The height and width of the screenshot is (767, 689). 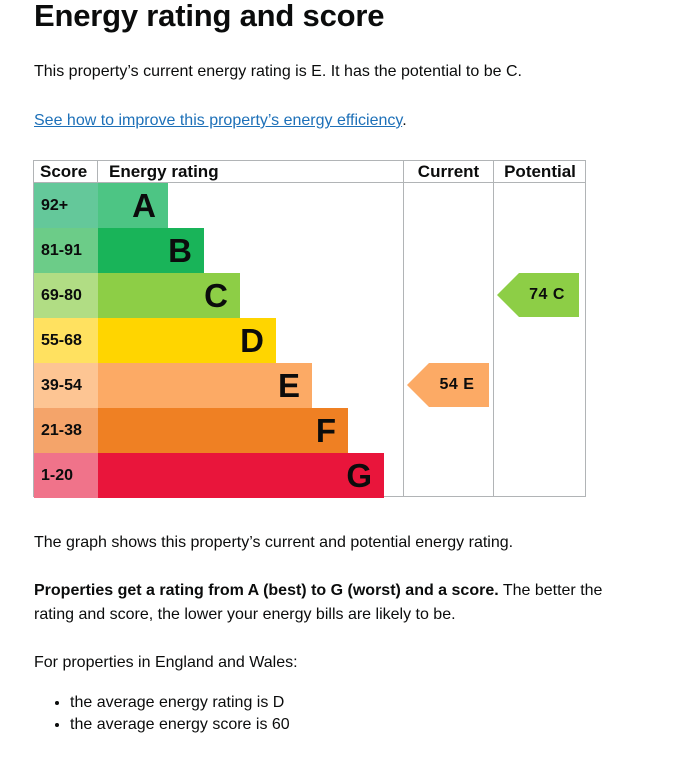 I want to click on band-bar: A, so click(x=133, y=205).